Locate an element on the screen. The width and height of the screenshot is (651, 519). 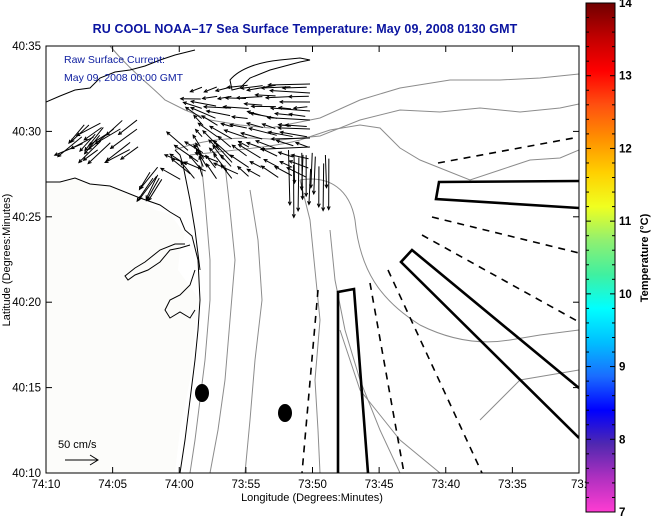
colorbar-tick-label: 14 is located at coordinates (625, 5).